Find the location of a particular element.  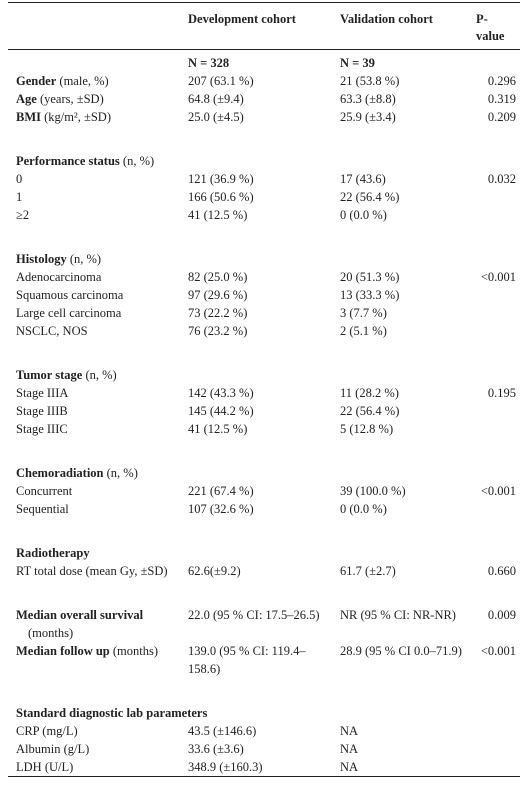

section-title-row: Tumor stage (n, %) is located at coordinates (264, 362).